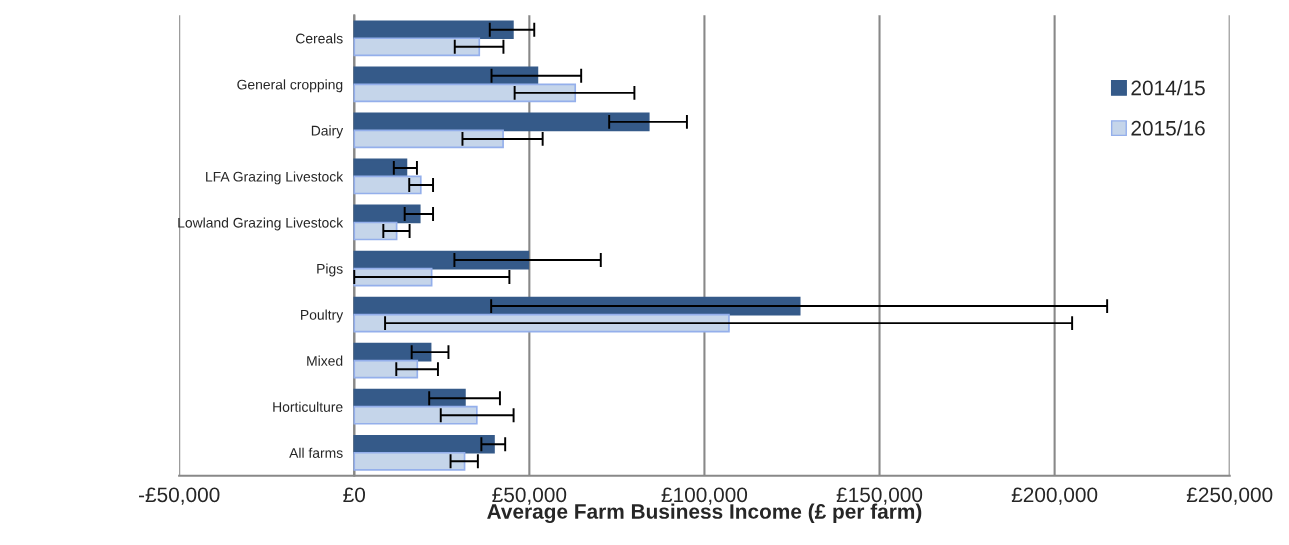 This screenshot has width=1289, height=545. I want to click on y-tick-label: General cropping, so click(290, 86).